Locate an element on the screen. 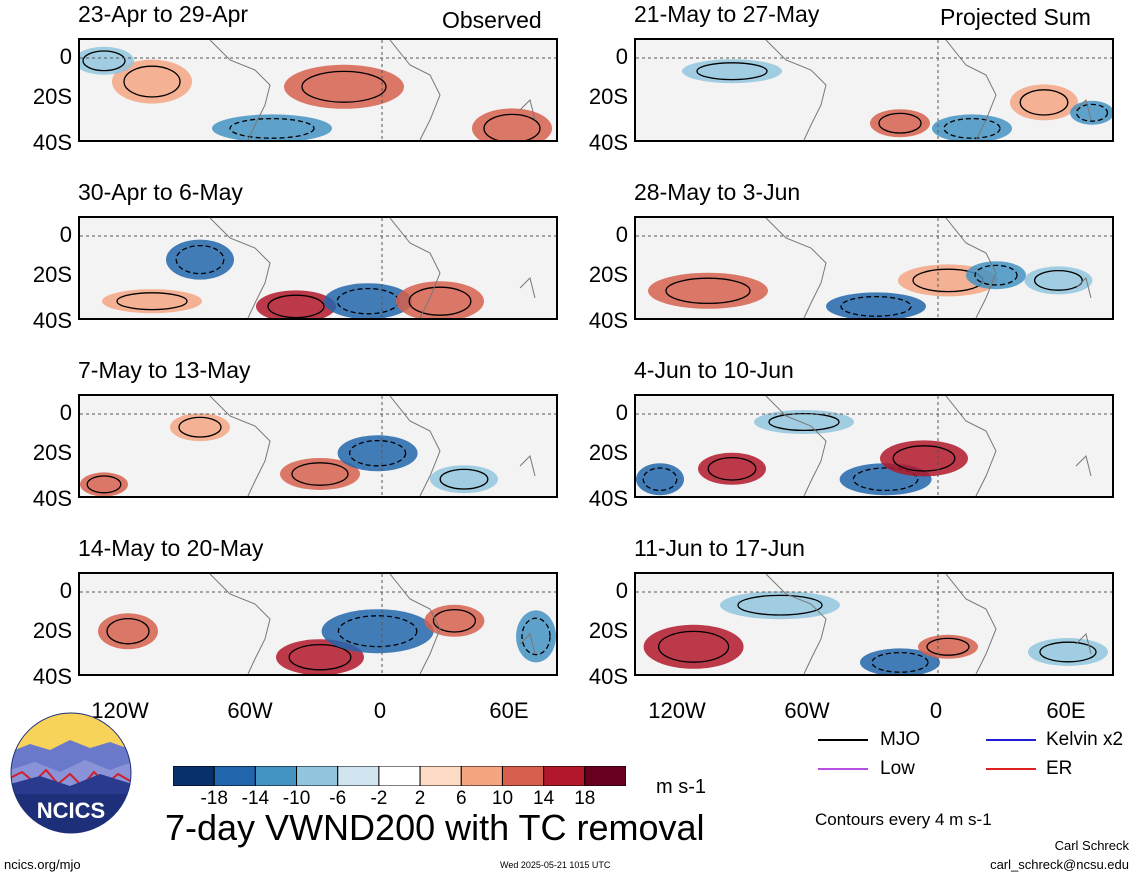 This screenshot has width=1135, height=879. panel-date-title: 4-Jun to 10-Jun is located at coordinates (714, 370).